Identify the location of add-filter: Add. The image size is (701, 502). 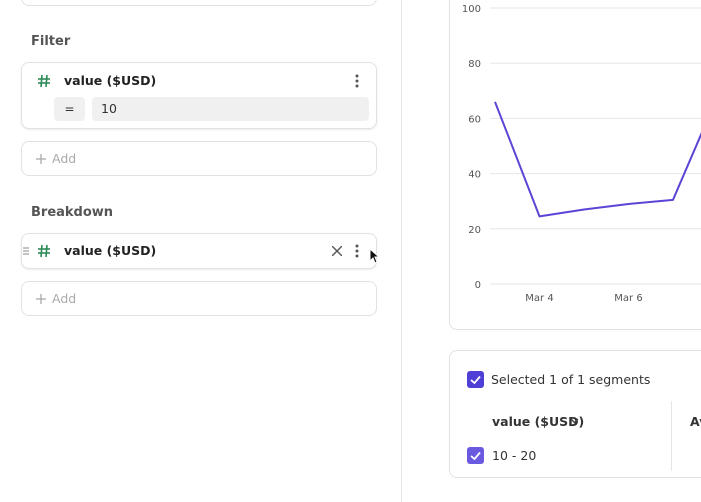
(199, 158).